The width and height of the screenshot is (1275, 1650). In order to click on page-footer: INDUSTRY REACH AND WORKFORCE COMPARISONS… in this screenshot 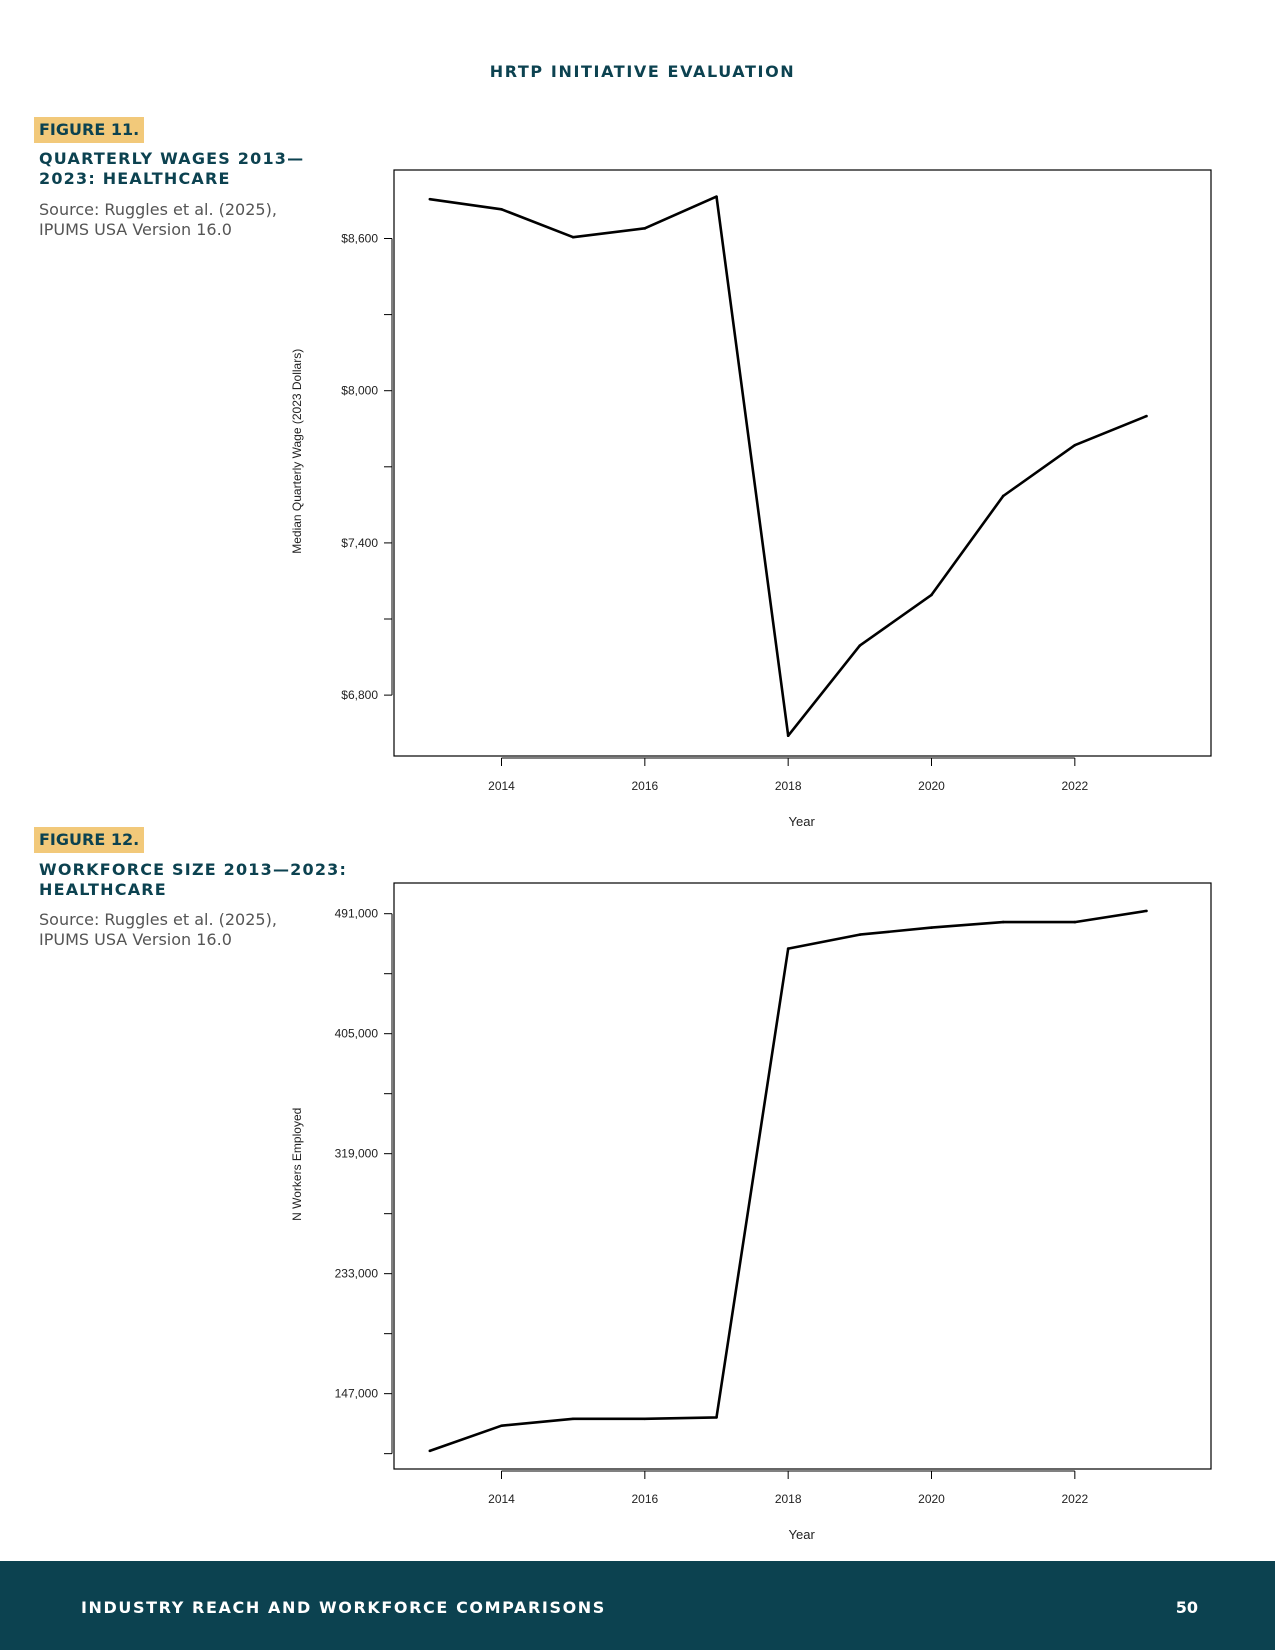, I will do `click(637, 1605)`.